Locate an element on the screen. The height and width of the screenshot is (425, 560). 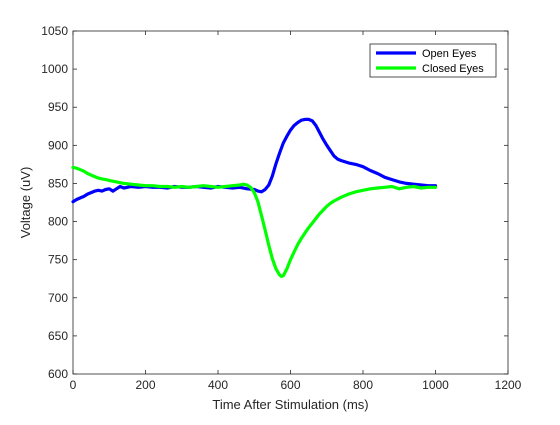
y-axis-label: Voltage (uV) is located at coordinates (25, 203).